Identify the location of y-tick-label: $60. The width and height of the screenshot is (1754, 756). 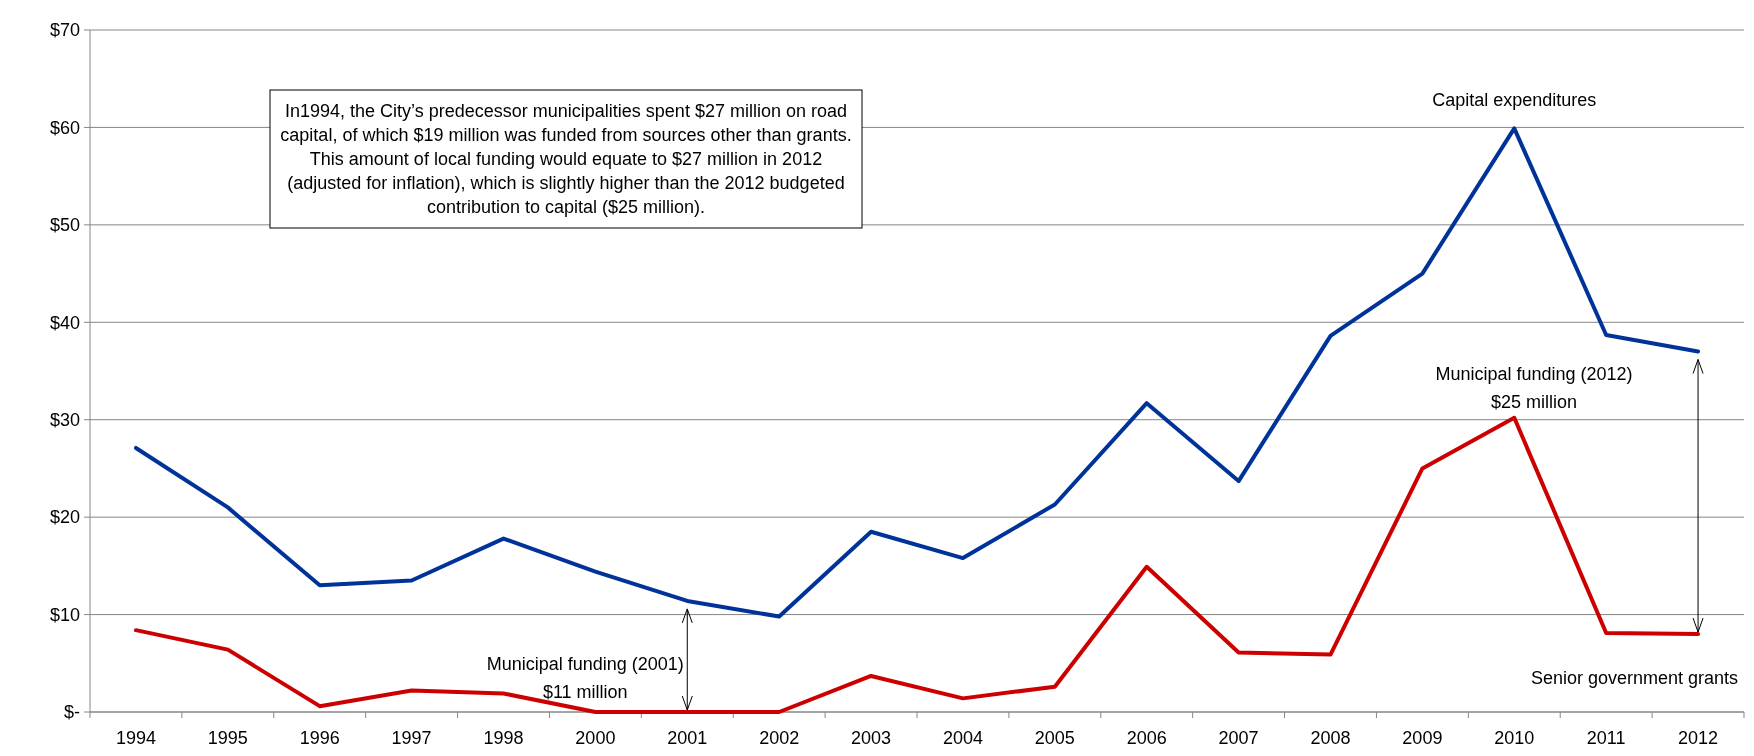
(64, 127).